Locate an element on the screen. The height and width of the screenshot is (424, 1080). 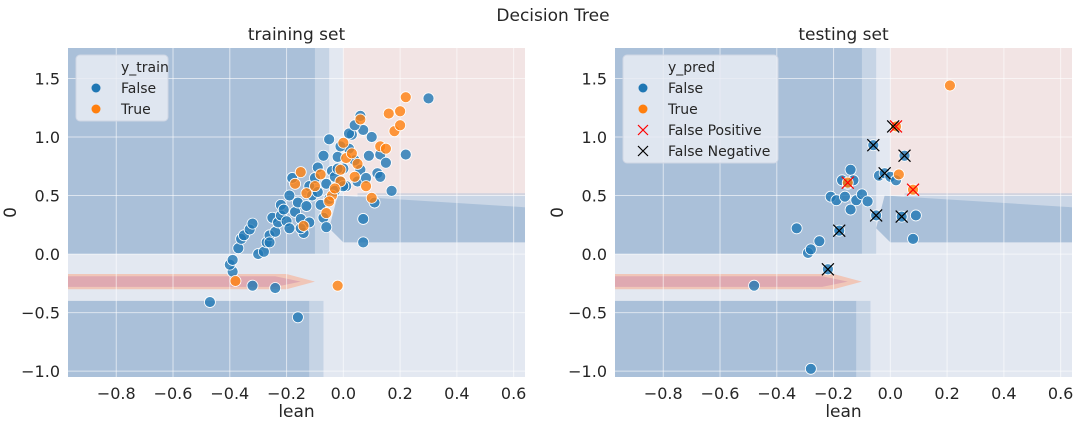
x-tick-label: −0.6 is located at coordinates (173, 393).